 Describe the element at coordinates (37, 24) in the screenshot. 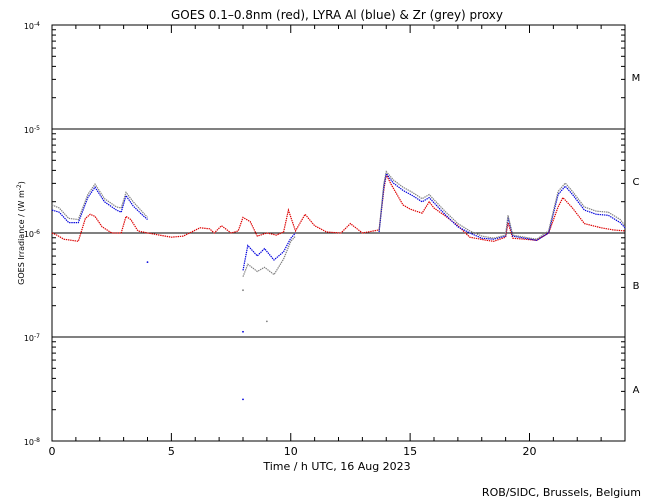

I see `y-tick-exponent: -4` at that location.